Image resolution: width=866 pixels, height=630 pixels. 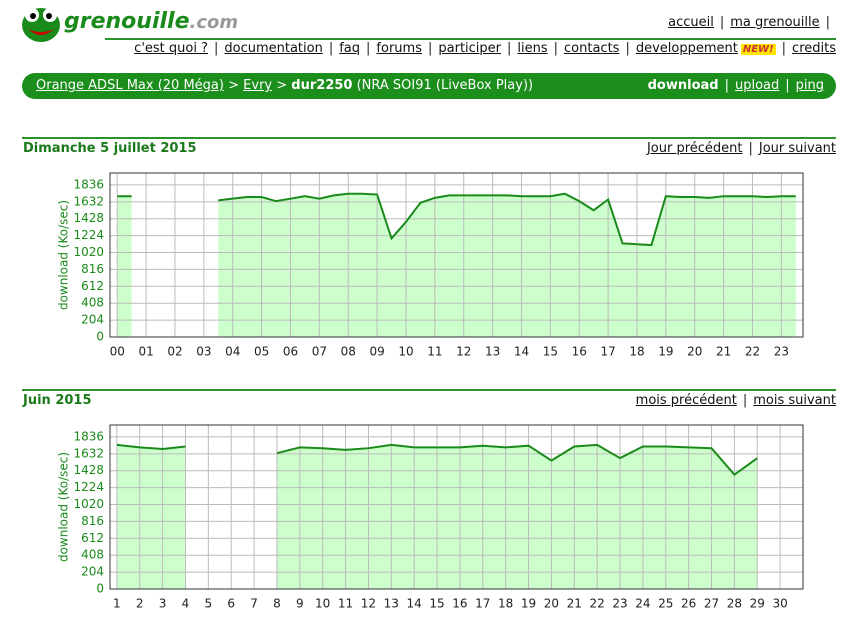 I want to click on x-tick-label: 15, so click(x=550, y=352).